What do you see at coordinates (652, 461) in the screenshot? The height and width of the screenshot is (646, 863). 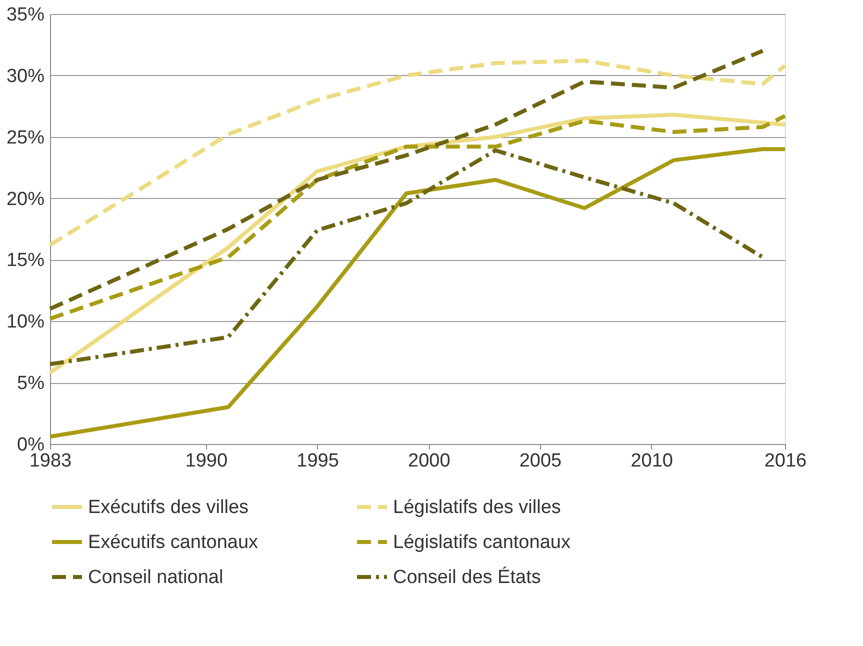 I see `x-tick-label: 2010` at bounding box center [652, 461].